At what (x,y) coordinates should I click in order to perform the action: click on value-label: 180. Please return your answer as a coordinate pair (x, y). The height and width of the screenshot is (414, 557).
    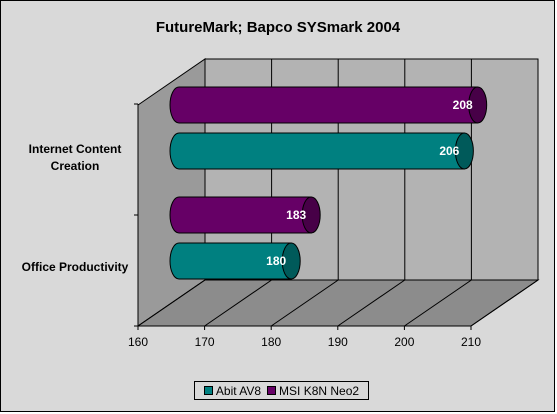
    Looking at the image, I should click on (276, 261).